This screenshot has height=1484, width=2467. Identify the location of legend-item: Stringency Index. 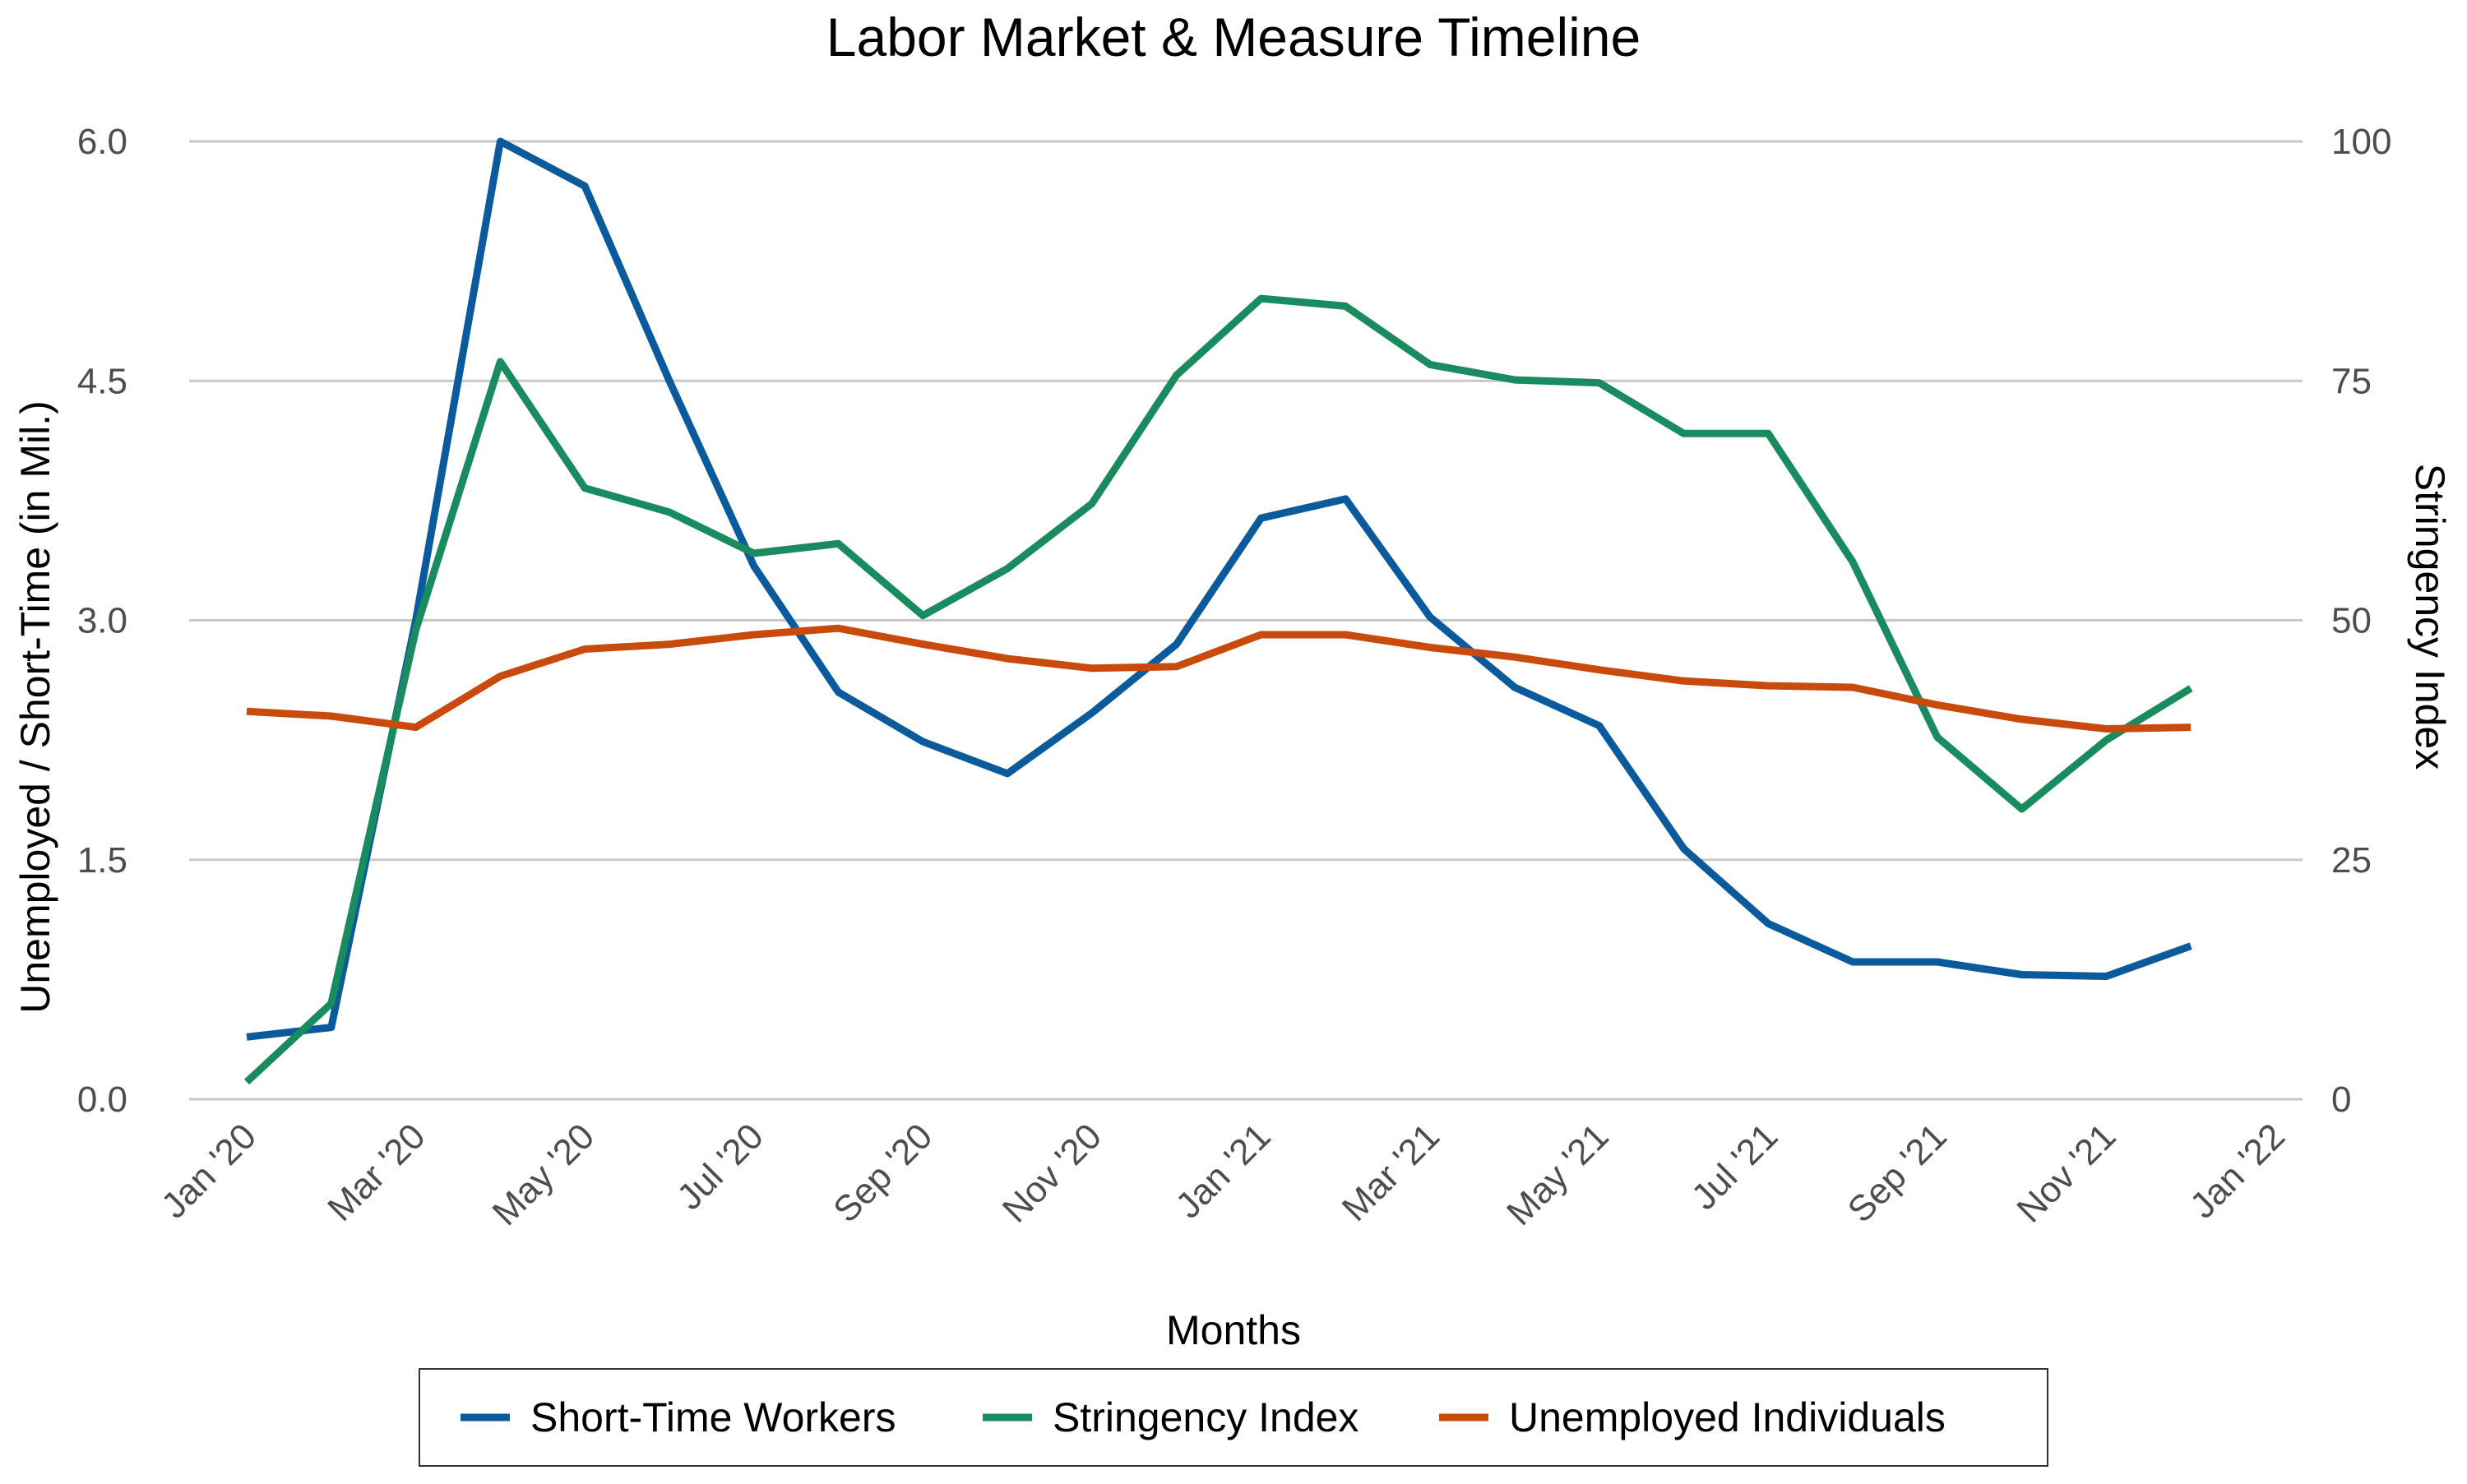
(1170, 1417).